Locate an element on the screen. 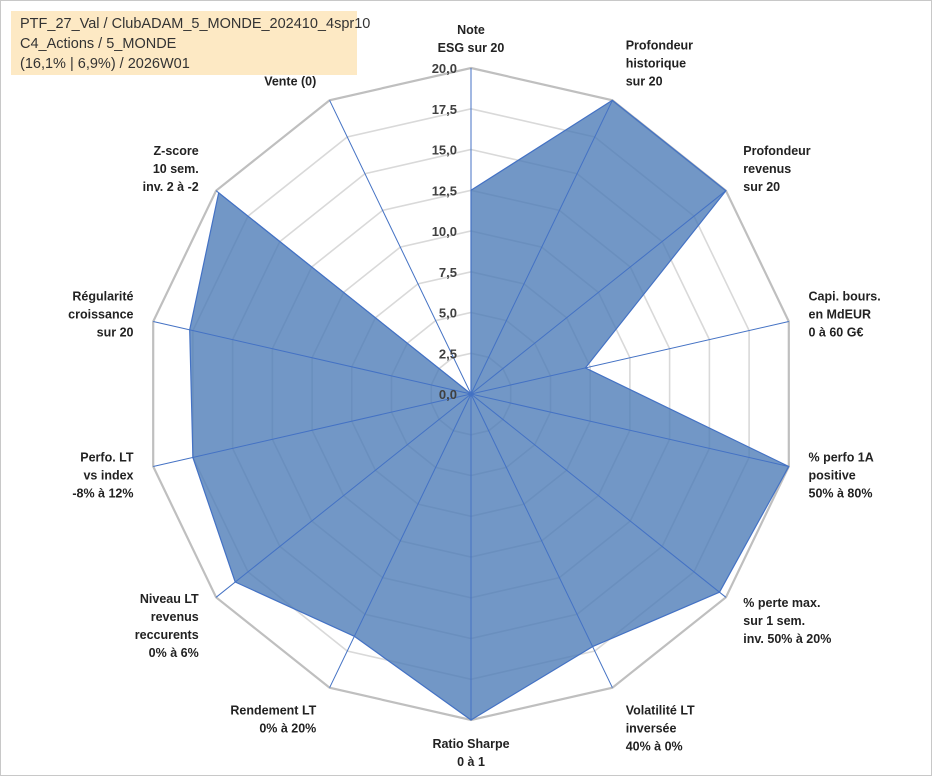 The image size is (932, 776). tick-label: 2,5 is located at coordinates (448, 353).